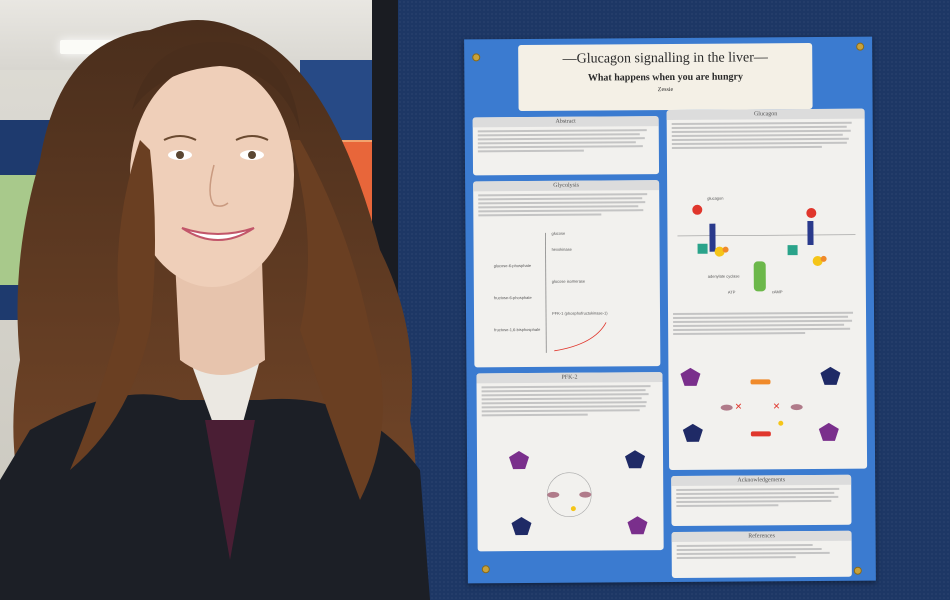 This screenshot has height=600, width=950. I want to click on pathway-label: fructose-1,6-bisphosphate, so click(517, 329).